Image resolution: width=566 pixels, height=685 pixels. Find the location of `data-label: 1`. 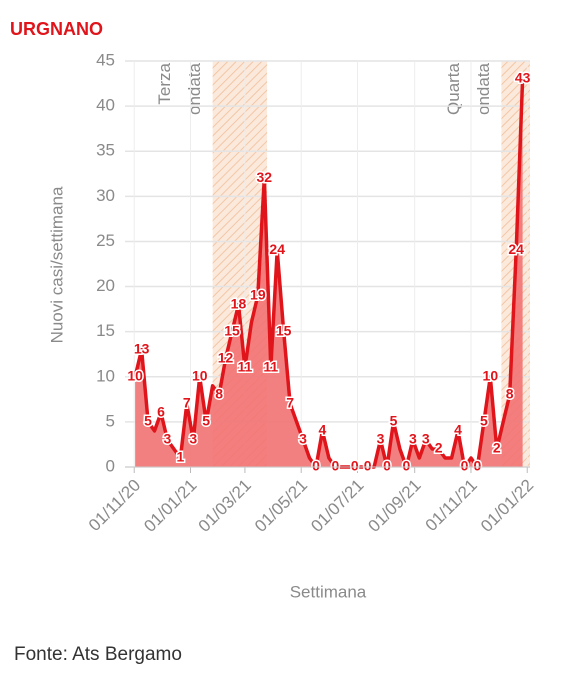

data-label: 1 is located at coordinates (180, 457).